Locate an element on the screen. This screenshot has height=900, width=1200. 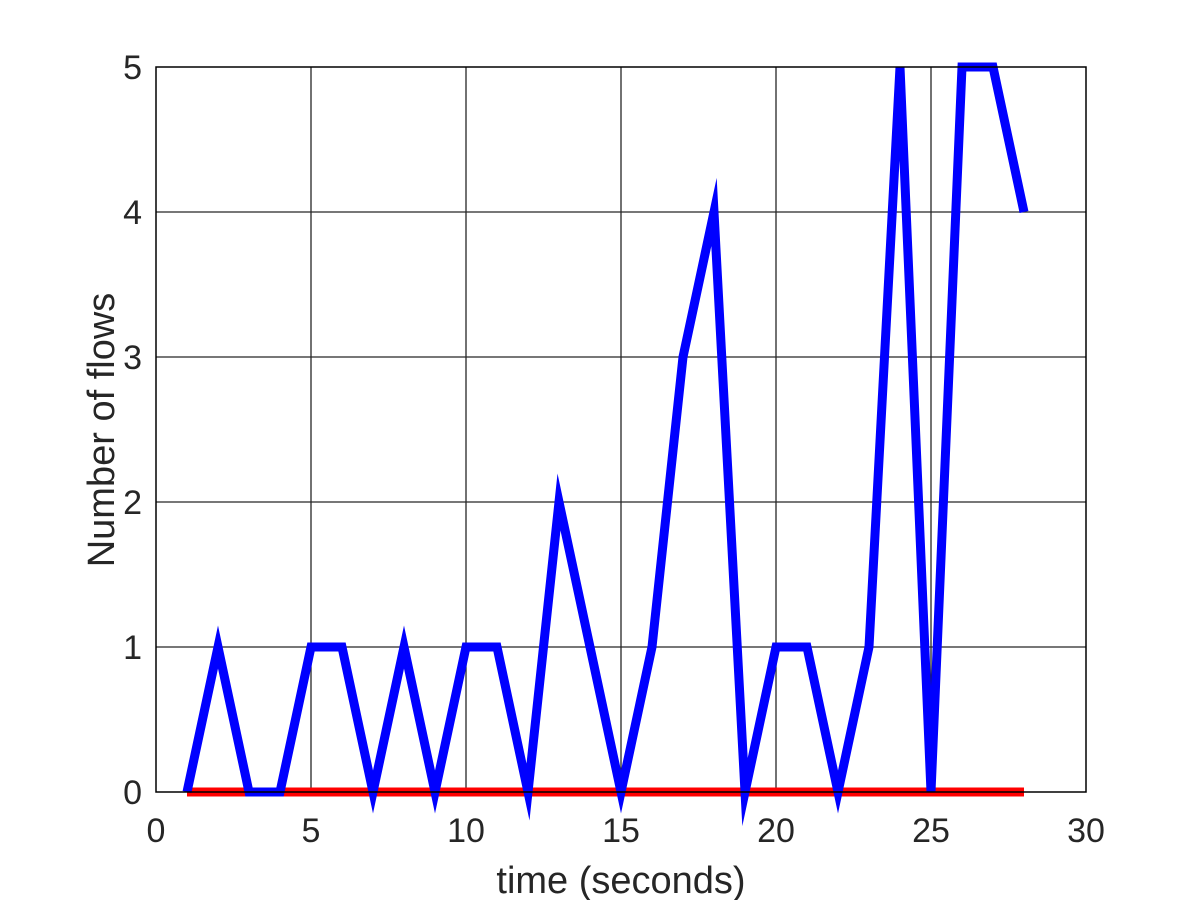
y-tick-label: 1 is located at coordinates (132, 648).